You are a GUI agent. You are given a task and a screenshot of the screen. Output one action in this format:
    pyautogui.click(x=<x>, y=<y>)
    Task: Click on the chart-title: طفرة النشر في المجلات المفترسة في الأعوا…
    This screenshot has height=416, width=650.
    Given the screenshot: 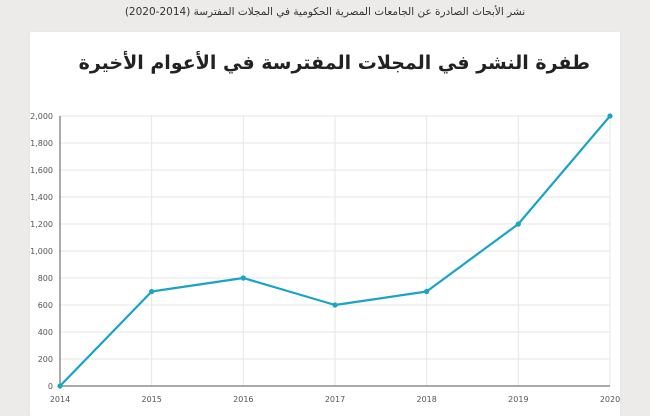 What is the action you would take?
    pyautogui.click(x=334, y=63)
    